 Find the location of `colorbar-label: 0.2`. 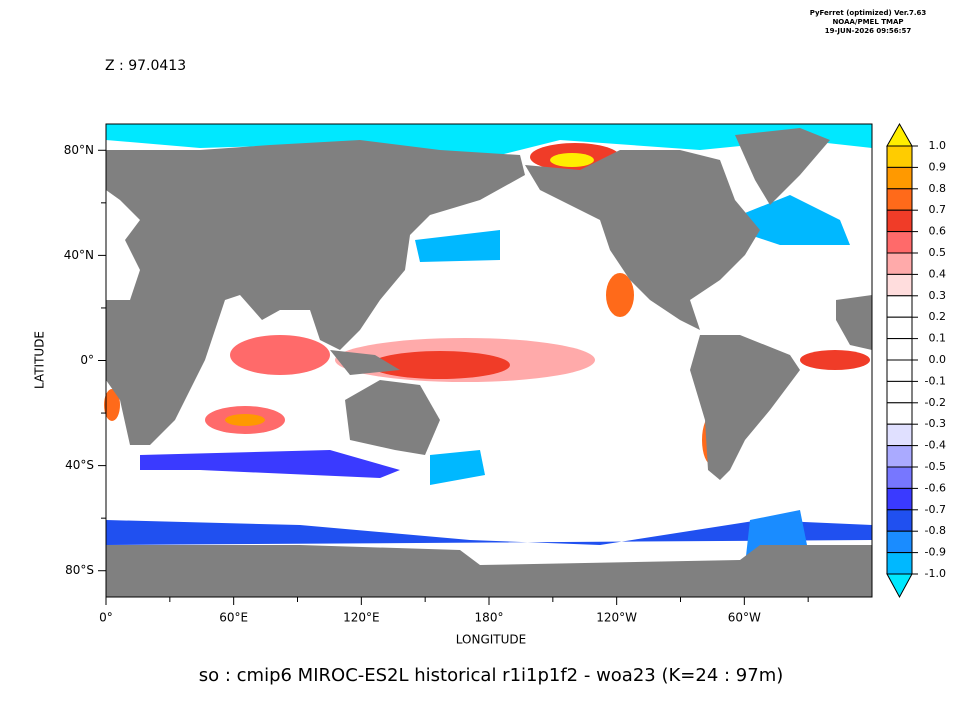

colorbar-label: 0.2 is located at coordinates (938, 316).